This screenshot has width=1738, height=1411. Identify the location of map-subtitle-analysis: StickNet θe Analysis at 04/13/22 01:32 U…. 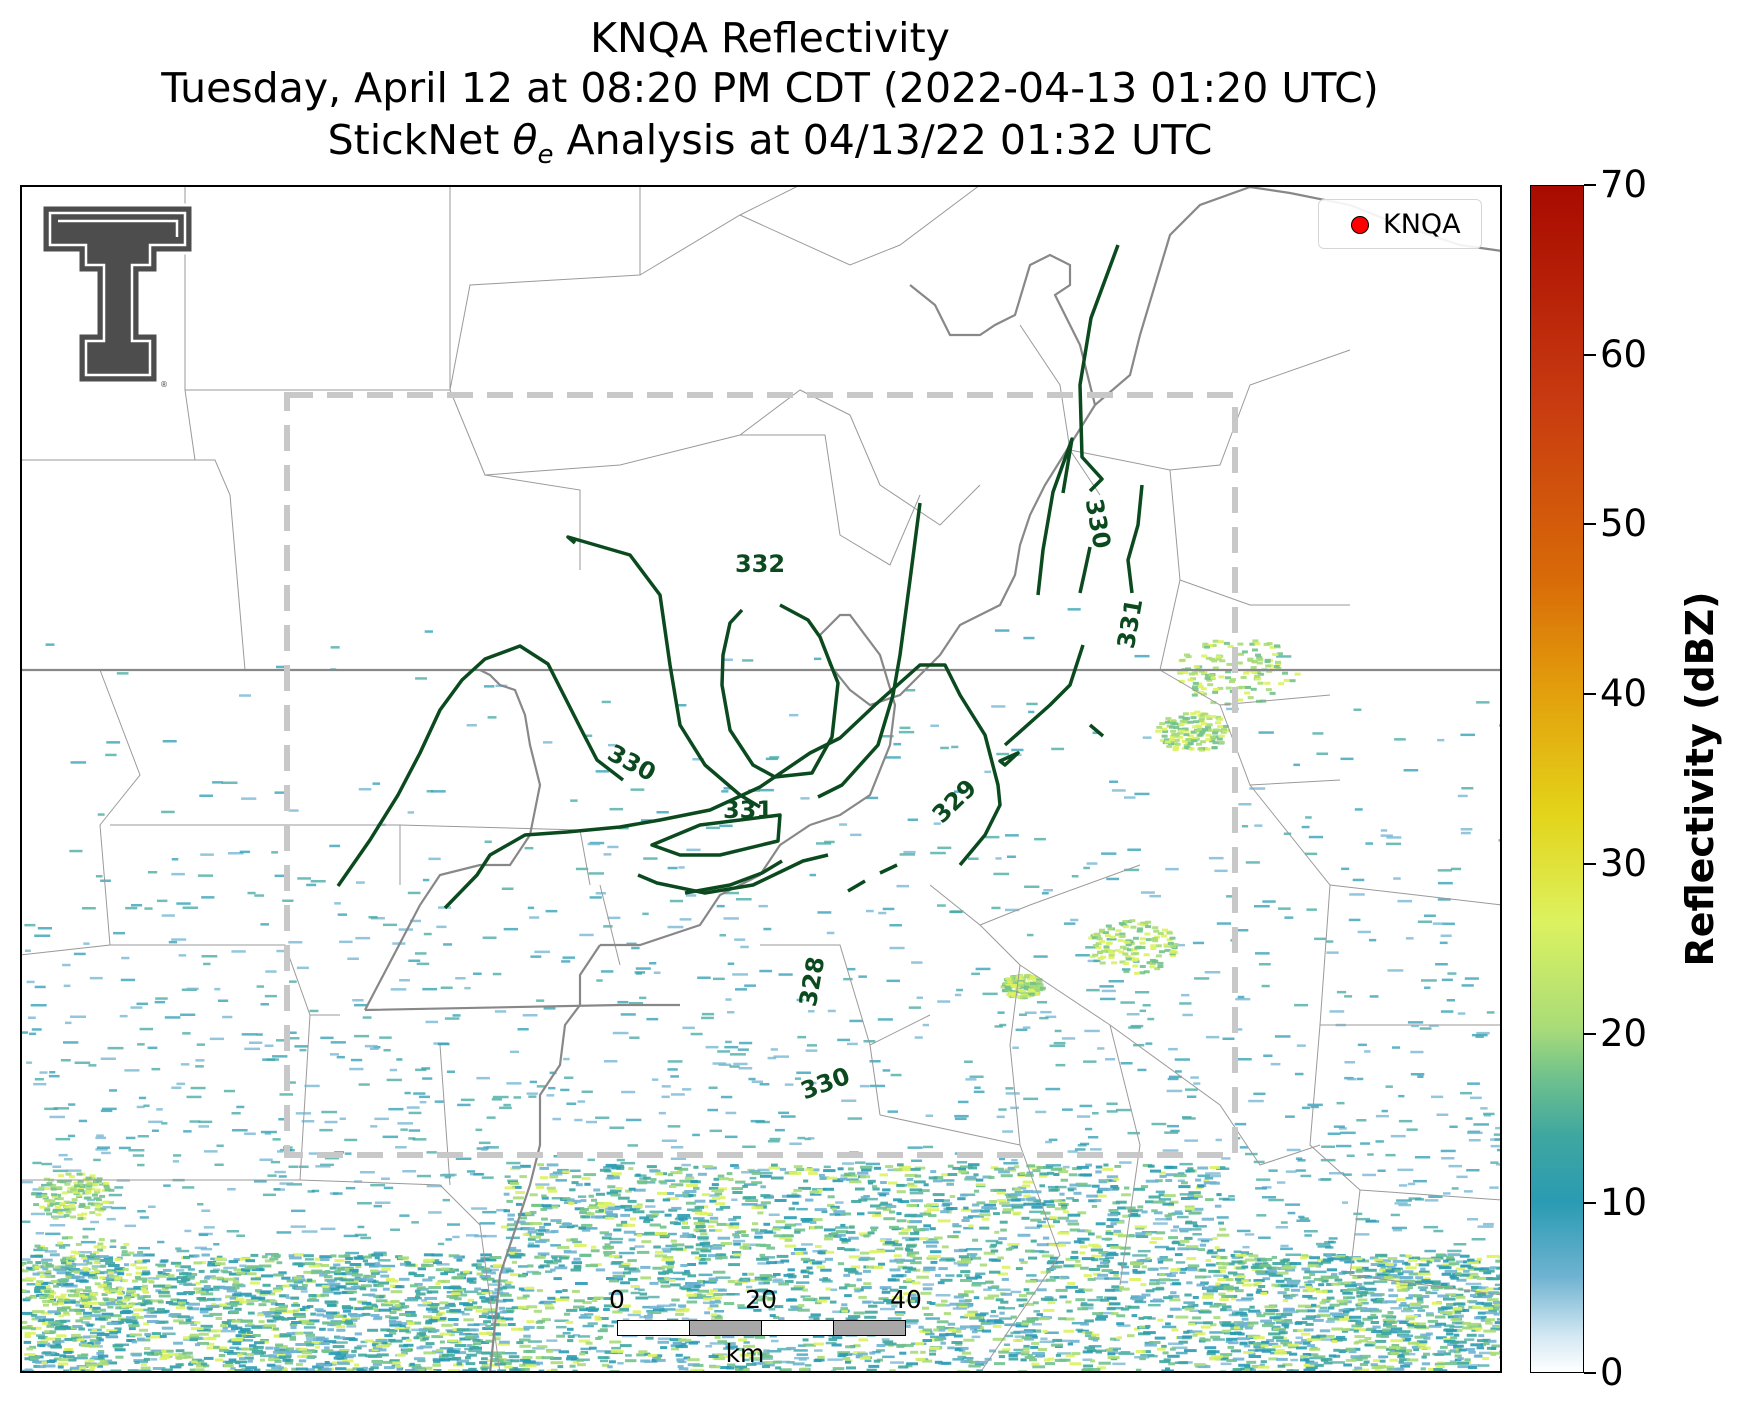
(770, 143).